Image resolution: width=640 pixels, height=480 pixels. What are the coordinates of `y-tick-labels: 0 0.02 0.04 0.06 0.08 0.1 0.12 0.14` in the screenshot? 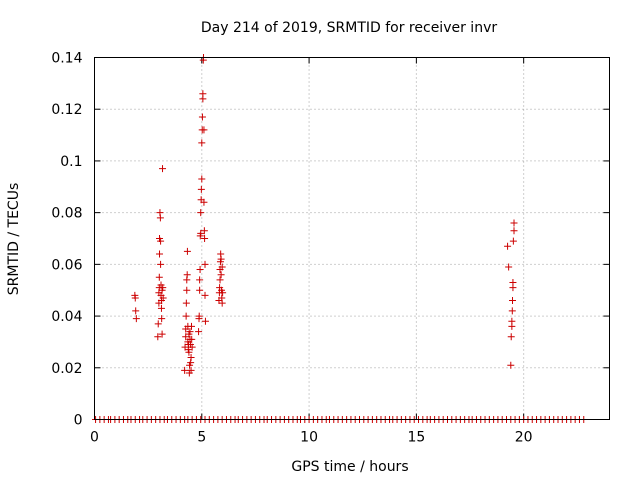 It's located at (66, 240).